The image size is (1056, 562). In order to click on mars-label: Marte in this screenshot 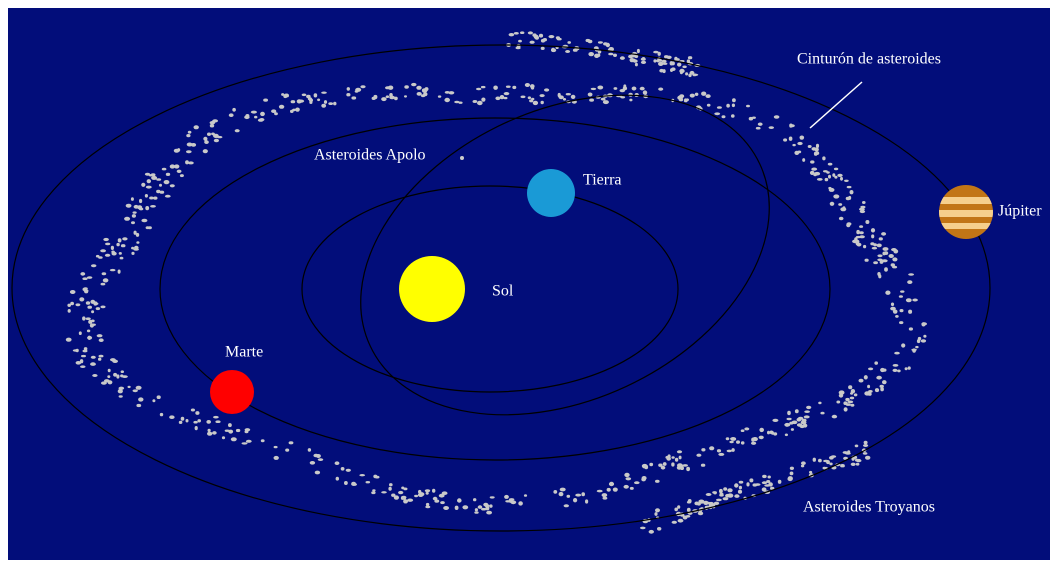, I will do `click(244, 352)`.